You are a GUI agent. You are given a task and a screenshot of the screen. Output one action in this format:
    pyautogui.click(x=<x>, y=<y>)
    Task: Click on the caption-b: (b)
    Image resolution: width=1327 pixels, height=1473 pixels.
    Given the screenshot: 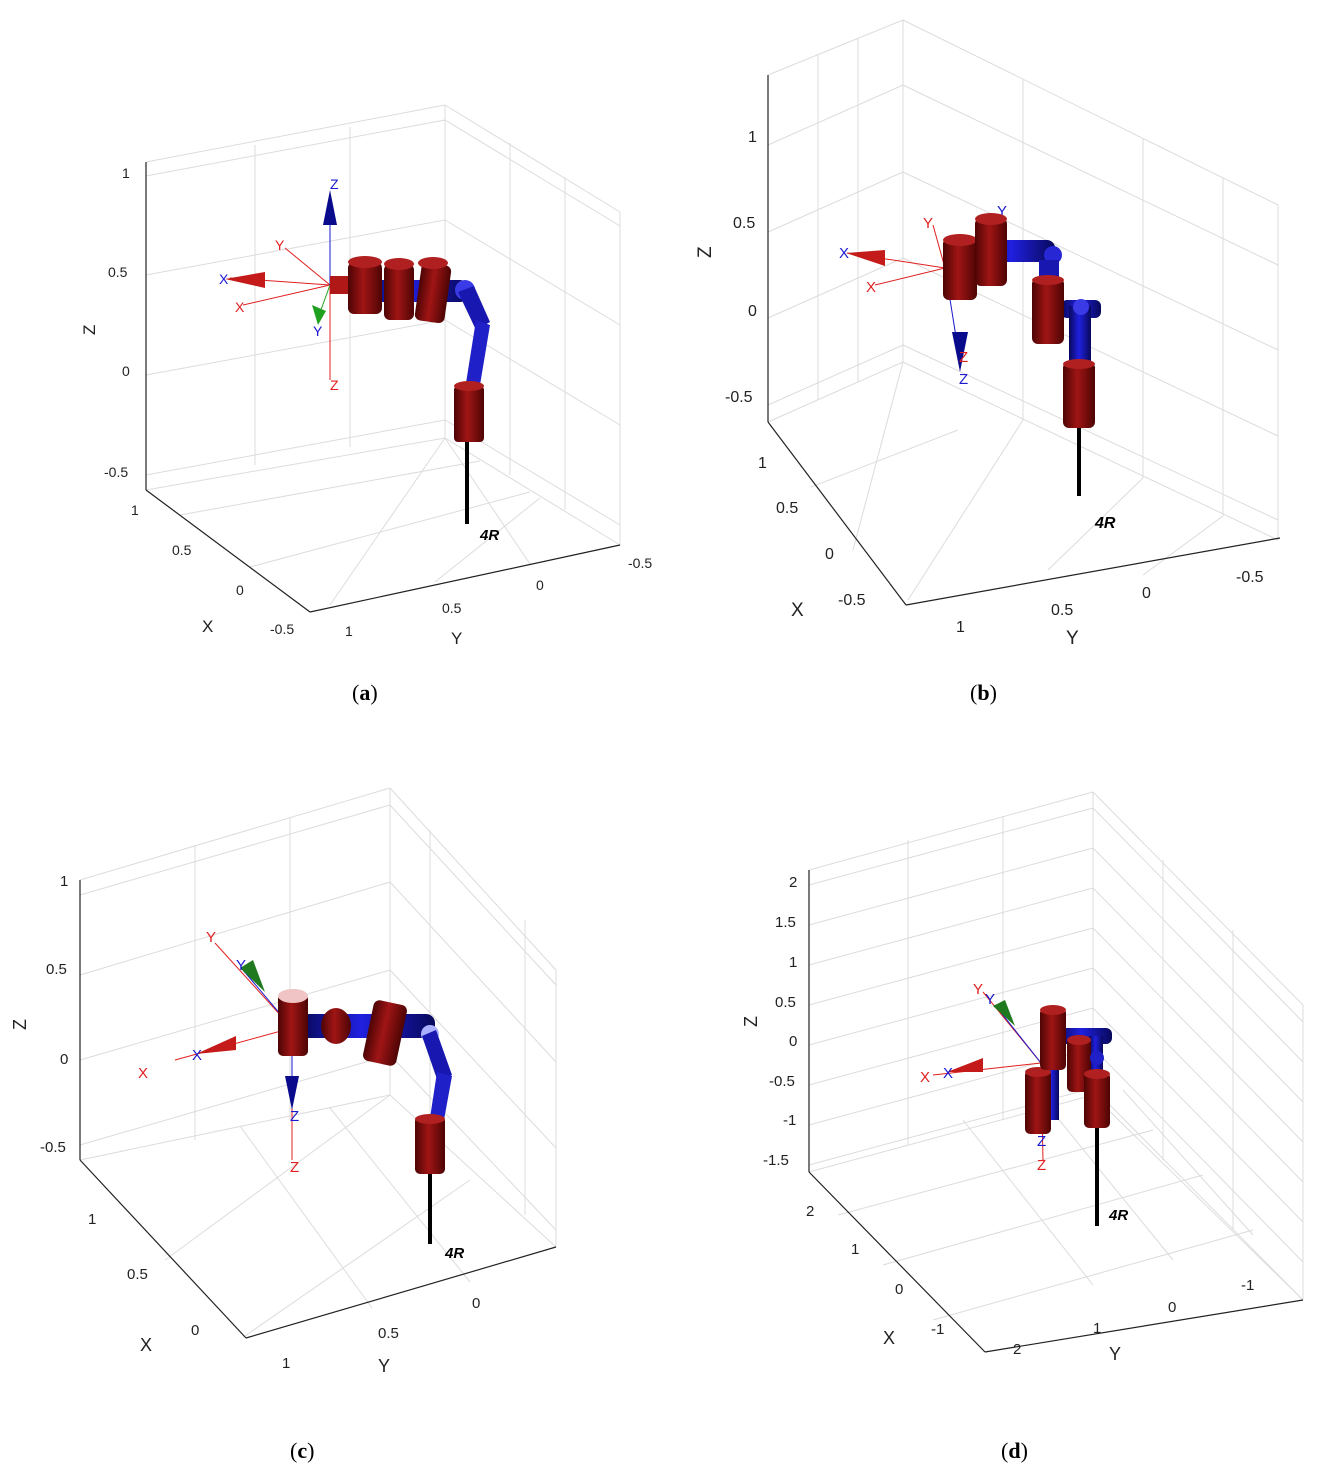 What is the action you would take?
    pyautogui.click(x=983, y=692)
    